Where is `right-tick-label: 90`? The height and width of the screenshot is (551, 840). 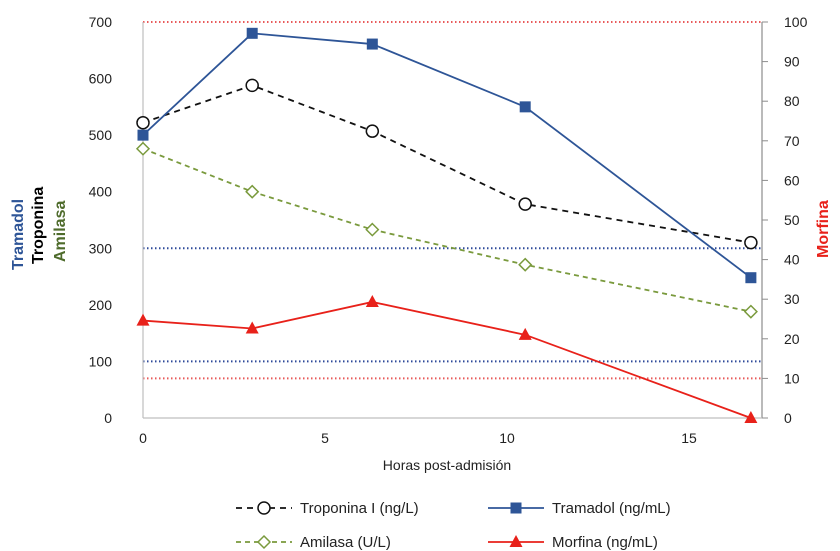 right-tick-label: 90 is located at coordinates (792, 62).